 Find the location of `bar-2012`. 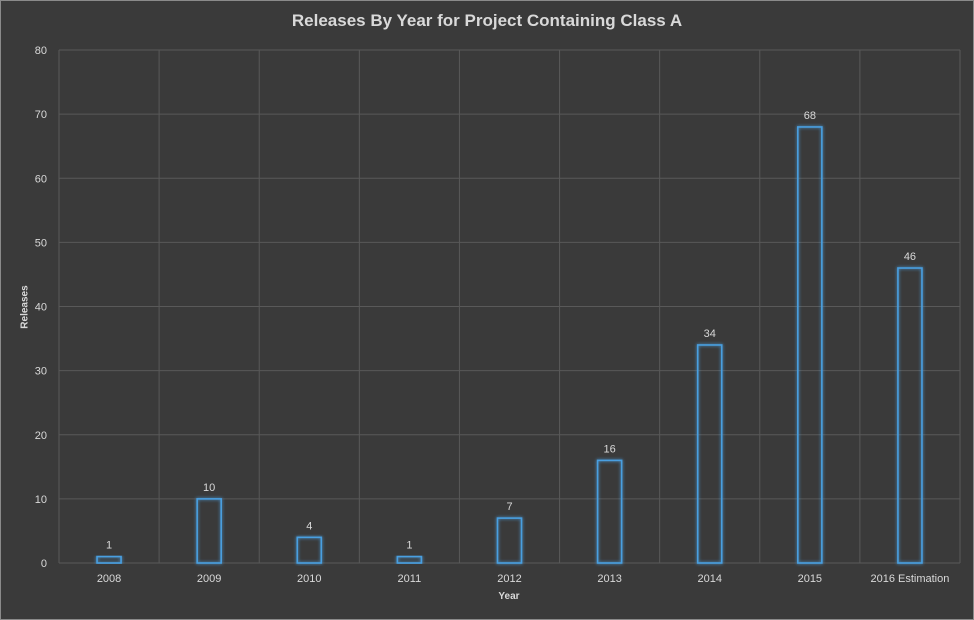

bar-2012 is located at coordinates (509, 540).